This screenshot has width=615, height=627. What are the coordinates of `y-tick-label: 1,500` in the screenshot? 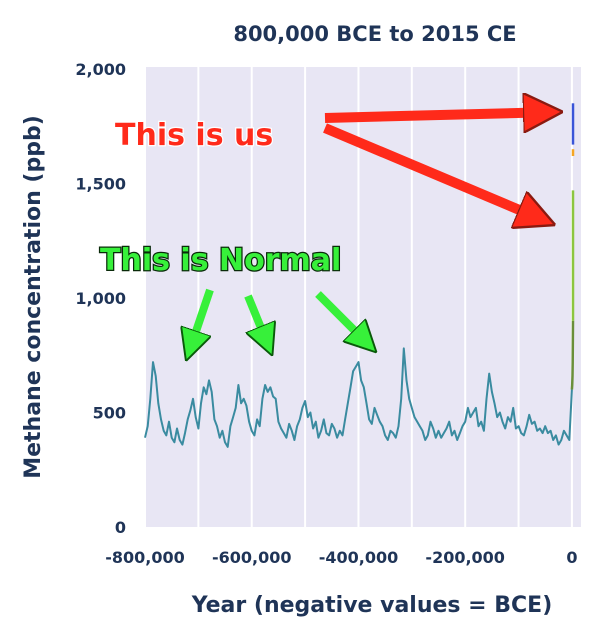 It's located at (100, 184).